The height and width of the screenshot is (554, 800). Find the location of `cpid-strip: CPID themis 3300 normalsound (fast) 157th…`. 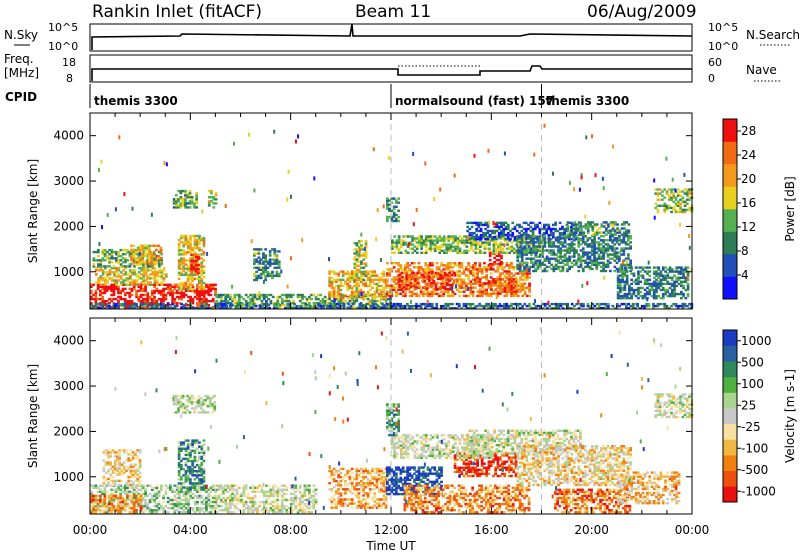

cpid-strip: CPID themis 3300 normalsound (fast) 157th… is located at coordinates (317, 96).